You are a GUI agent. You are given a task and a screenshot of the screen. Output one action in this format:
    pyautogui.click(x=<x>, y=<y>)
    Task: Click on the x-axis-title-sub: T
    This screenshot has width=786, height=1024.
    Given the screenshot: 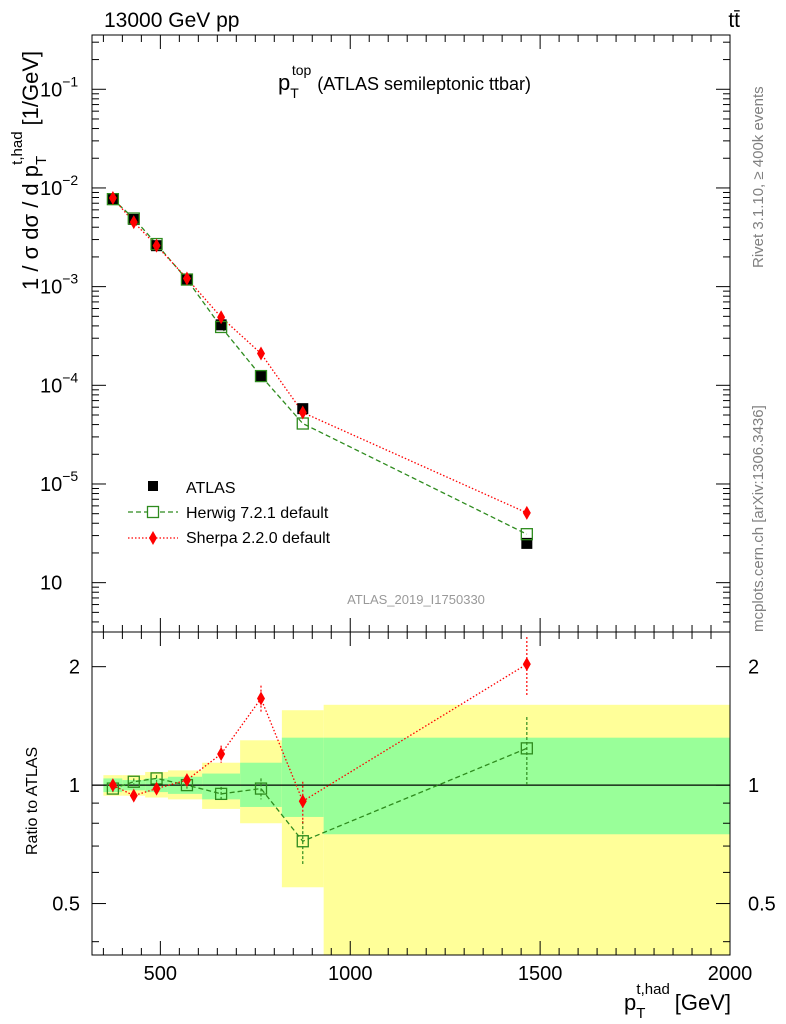 What is the action you would take?
    pyautogui.click(x=640, y=1013)
    